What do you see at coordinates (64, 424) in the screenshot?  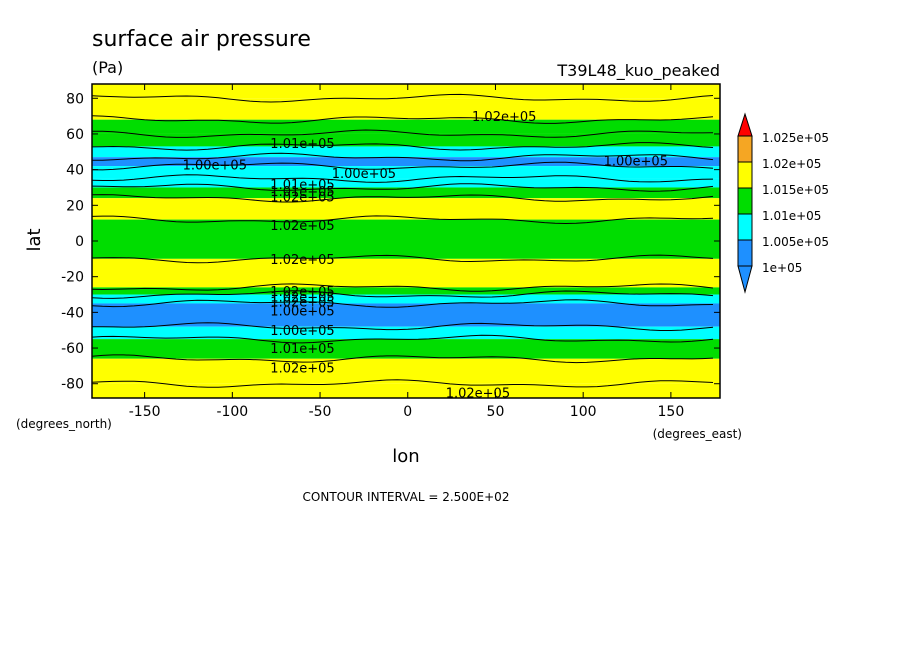 I see `y-units-label: (degrees_north)` at bounding box center [64, 424].